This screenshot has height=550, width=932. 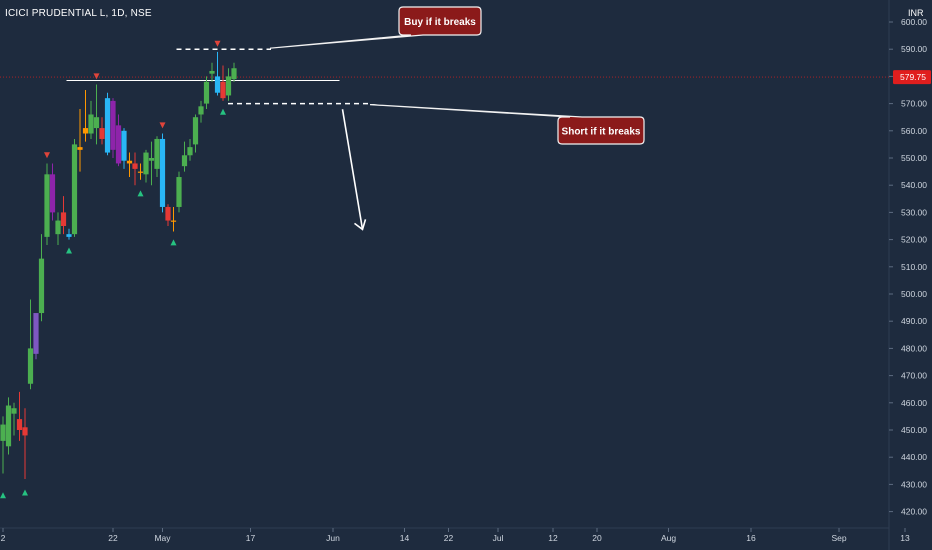 What do you see at coordinates (914, 348) in the screenshot?
I see `price-tick-label: 480.00` at bounding box center [914, 348].